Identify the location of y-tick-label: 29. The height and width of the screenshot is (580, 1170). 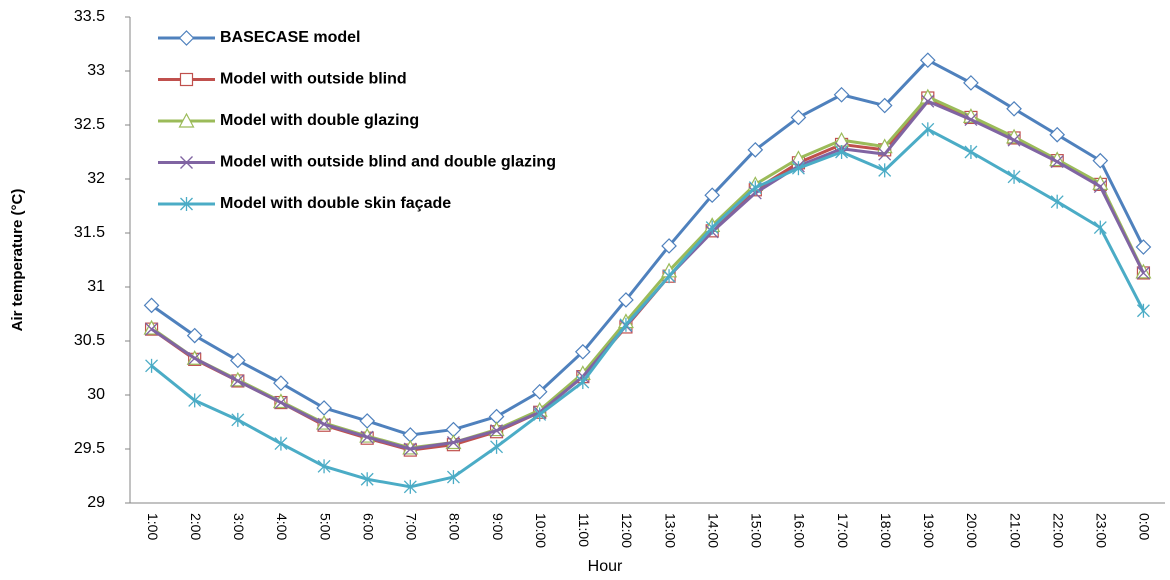
(96, 502).